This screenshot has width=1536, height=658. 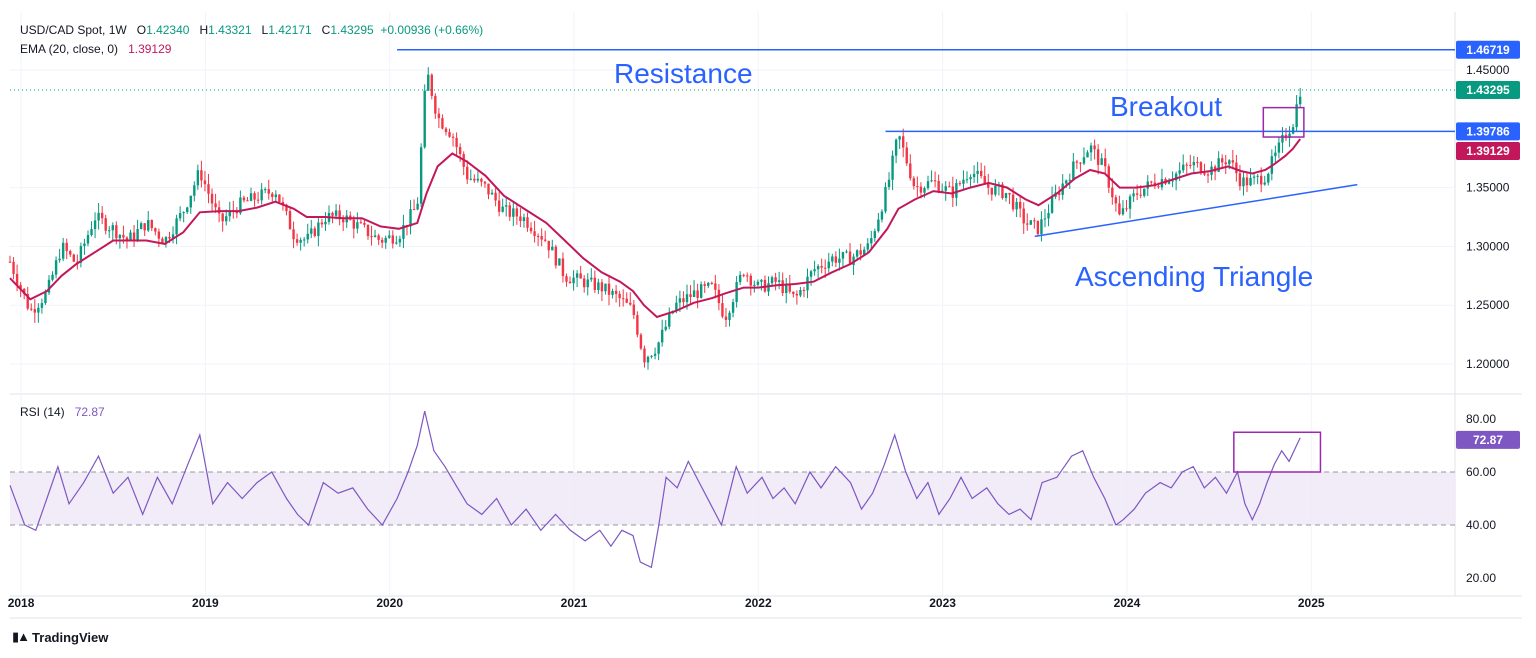 What do you see at coordinates (1488, 151) in the screenshot?
I see `ema-price-badge: 1.39129` at bounding box center [1488, 151].